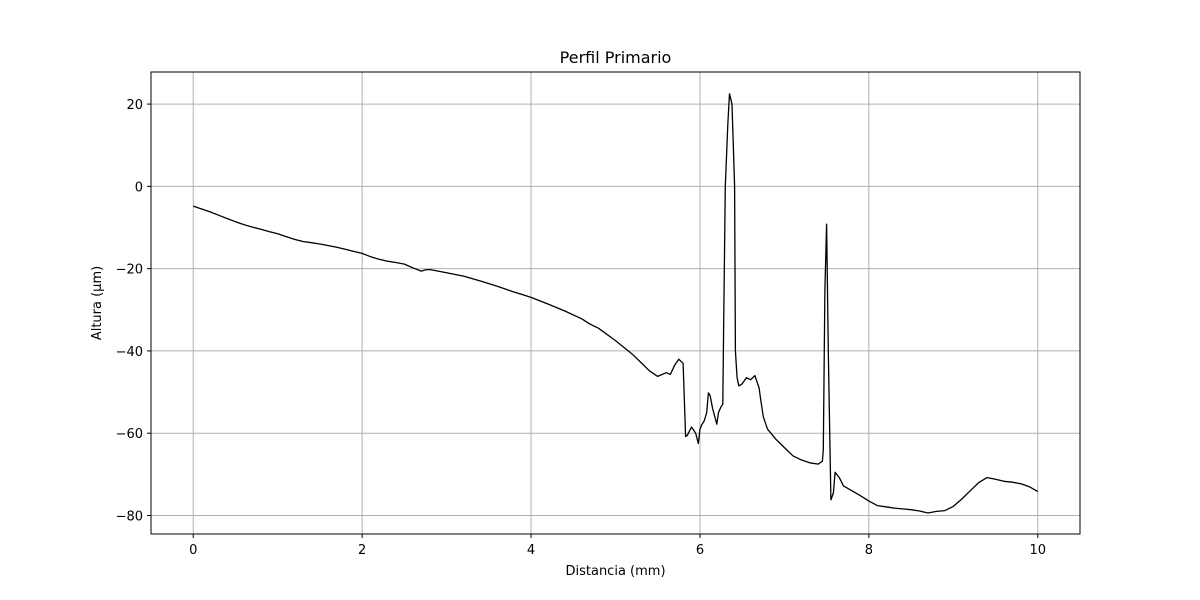  Describe the element at coordinates (129, 352) in the screenshot. I see `y-tick-label: −40` at that location.